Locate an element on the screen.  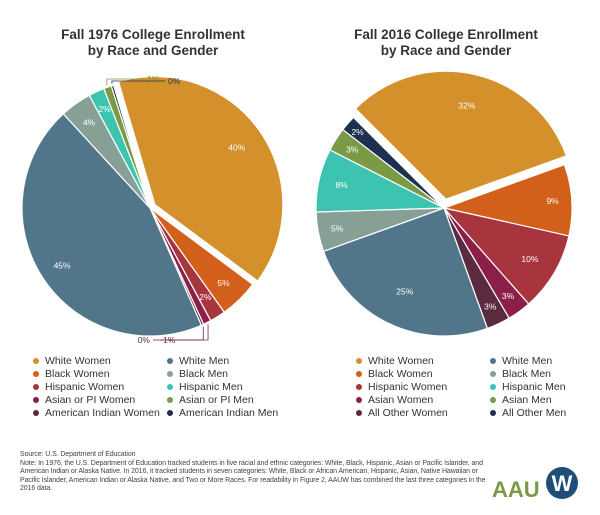
legend-2016-item: Black Men is located at coordinates (545, 374).